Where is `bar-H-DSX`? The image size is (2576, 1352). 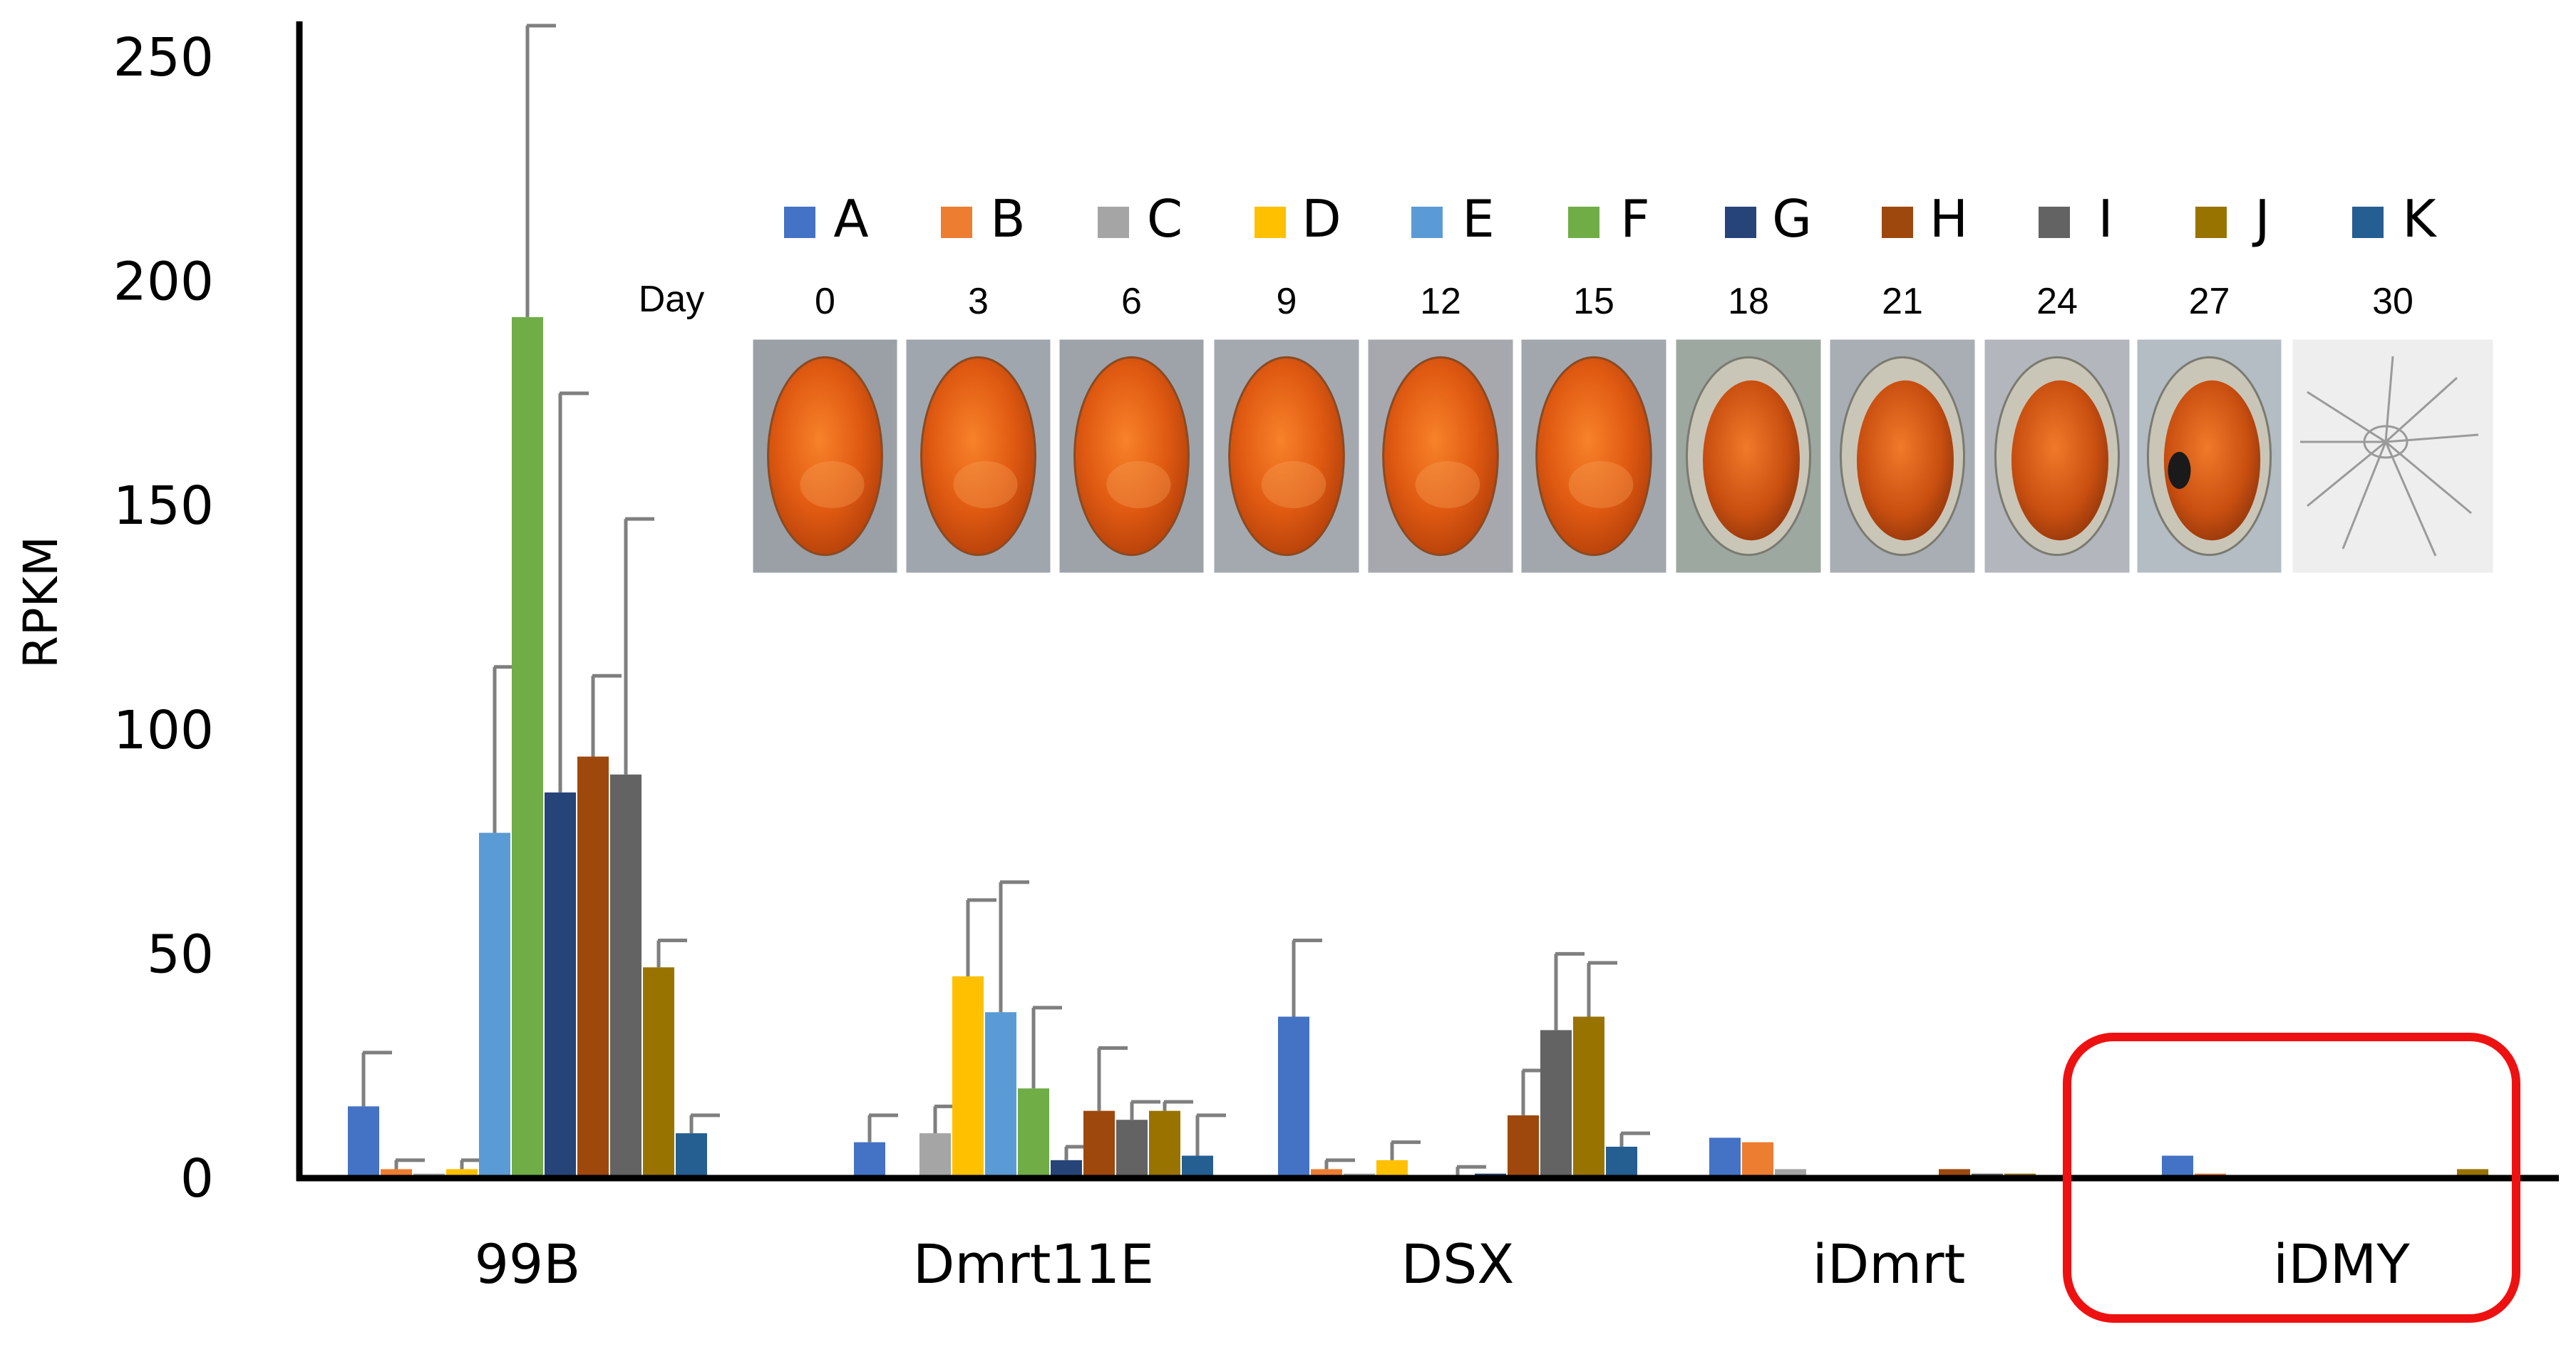 bar-H-DSX is located at coordinates (1523, 1146).